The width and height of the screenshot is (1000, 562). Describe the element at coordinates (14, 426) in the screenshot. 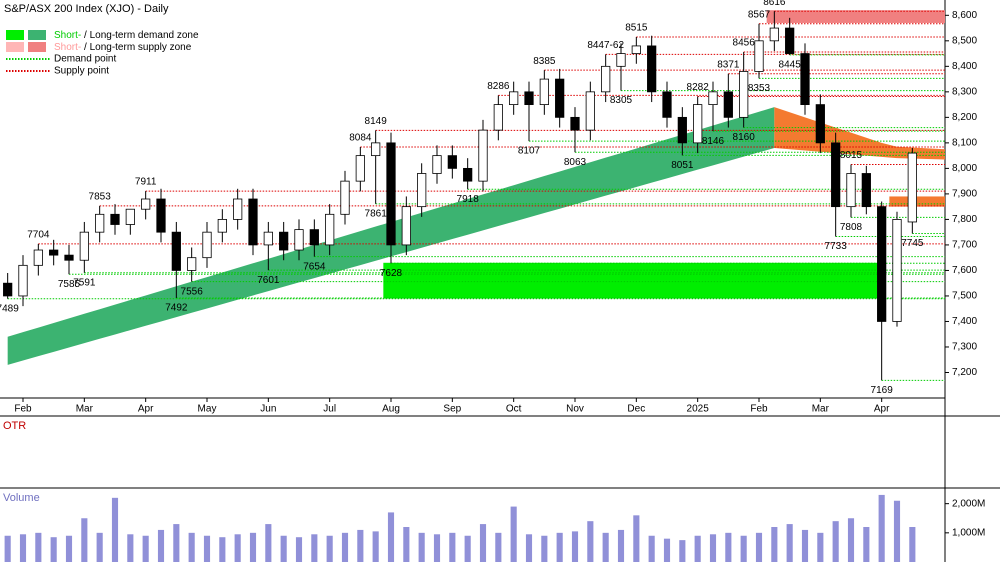

I see `otr-label: OTR` at that location.